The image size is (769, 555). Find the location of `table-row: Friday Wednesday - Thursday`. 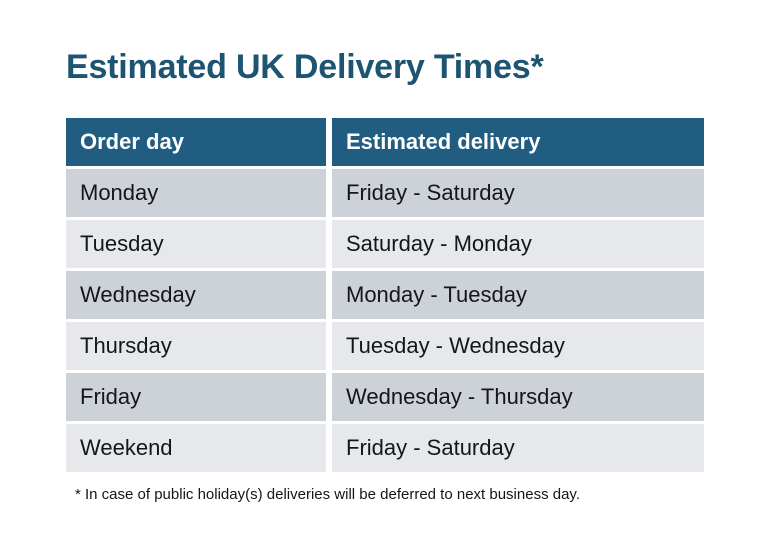

table-row: Friday Wednesday - Thursday is located at coordinates (385, 397).